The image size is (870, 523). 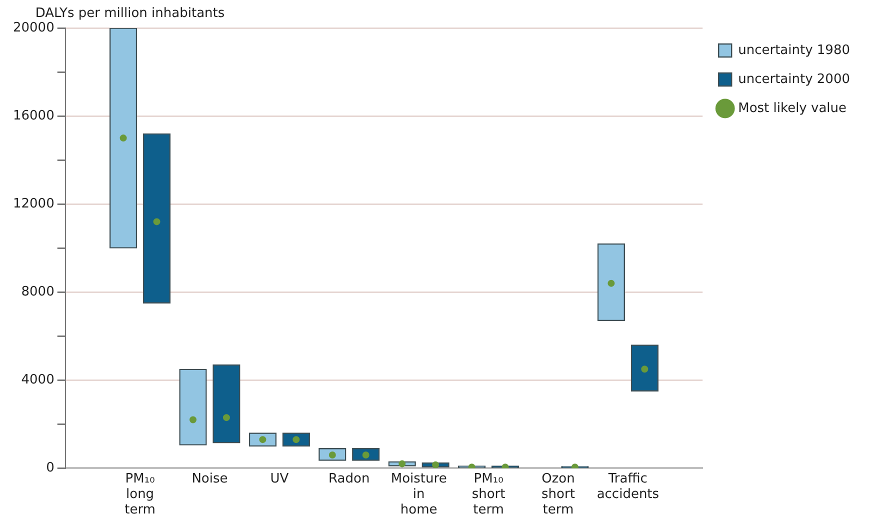 I want to click on legend-label: uncertainty 2000, so click(x=794, y=79).